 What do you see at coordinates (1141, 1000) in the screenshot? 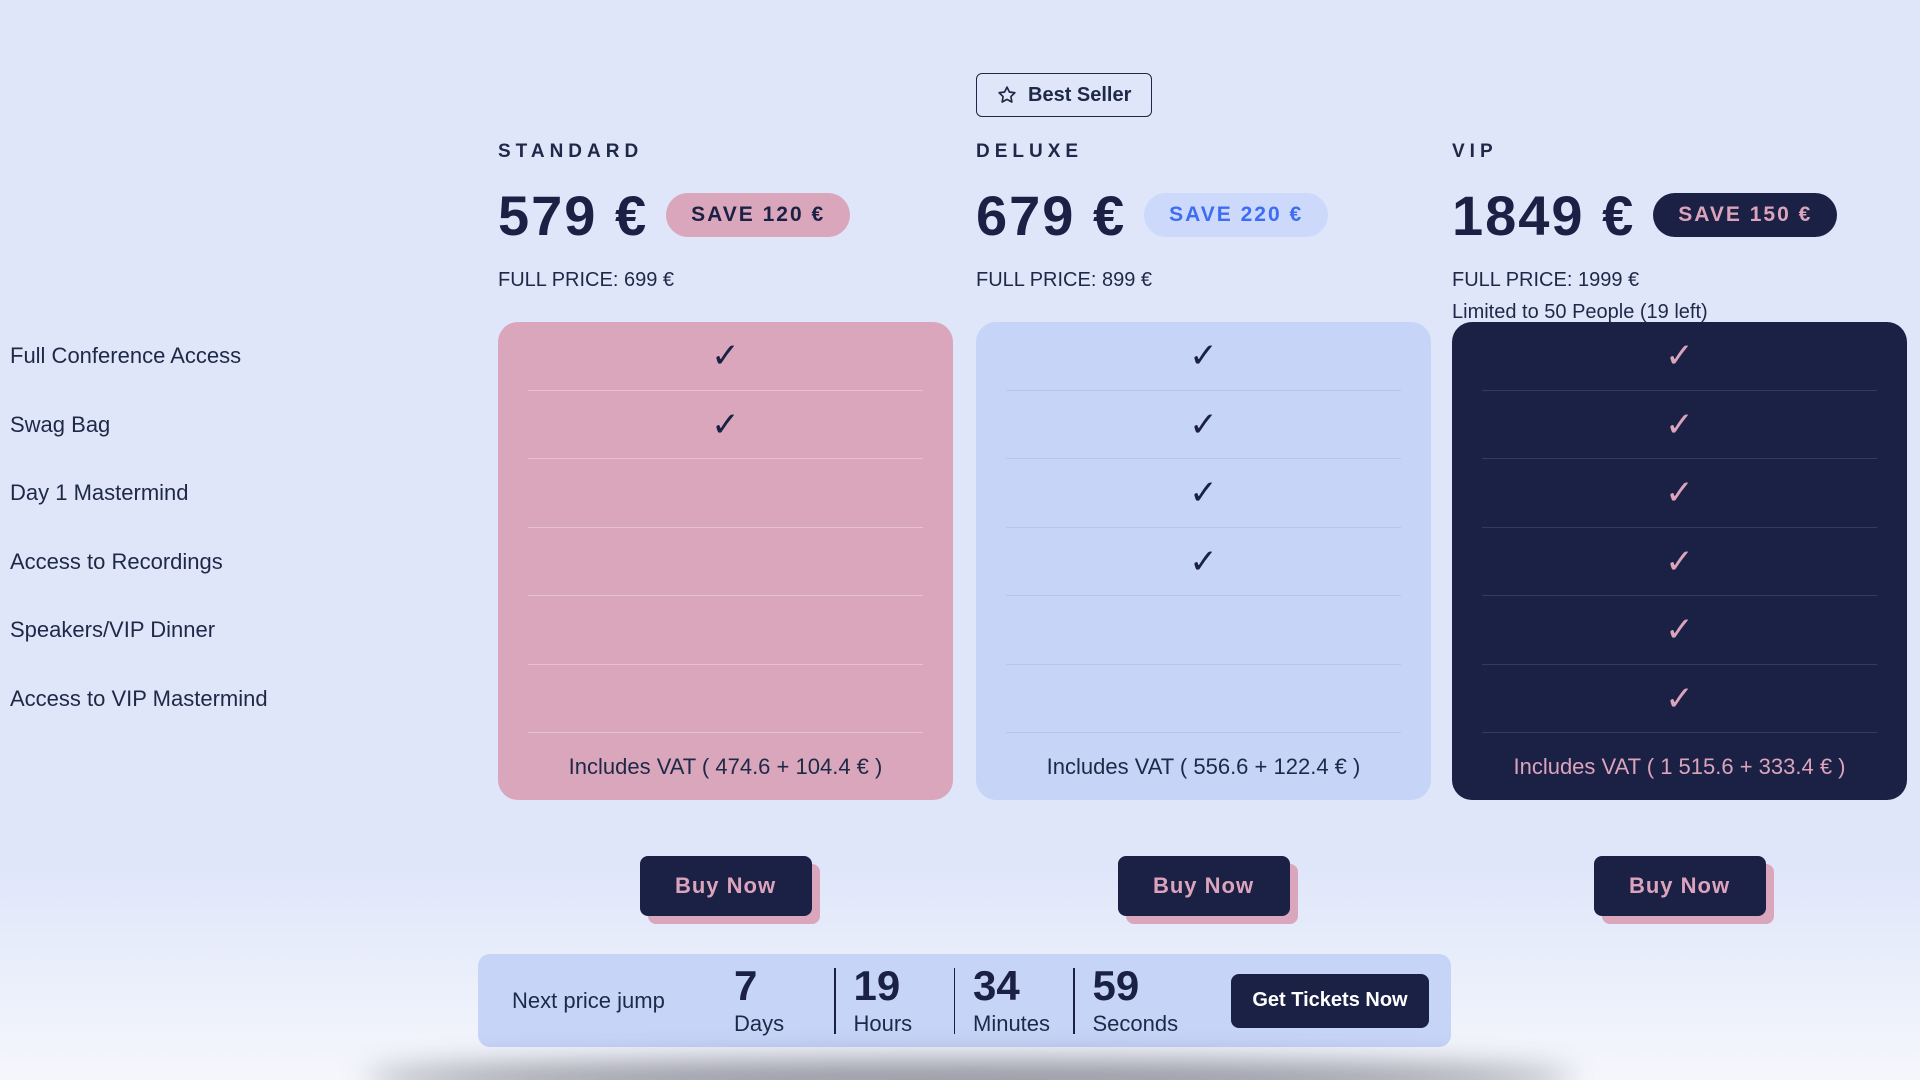
I see `countdown-unit-seconds: 59 Seconds` at bounding box center [1141, 1000].